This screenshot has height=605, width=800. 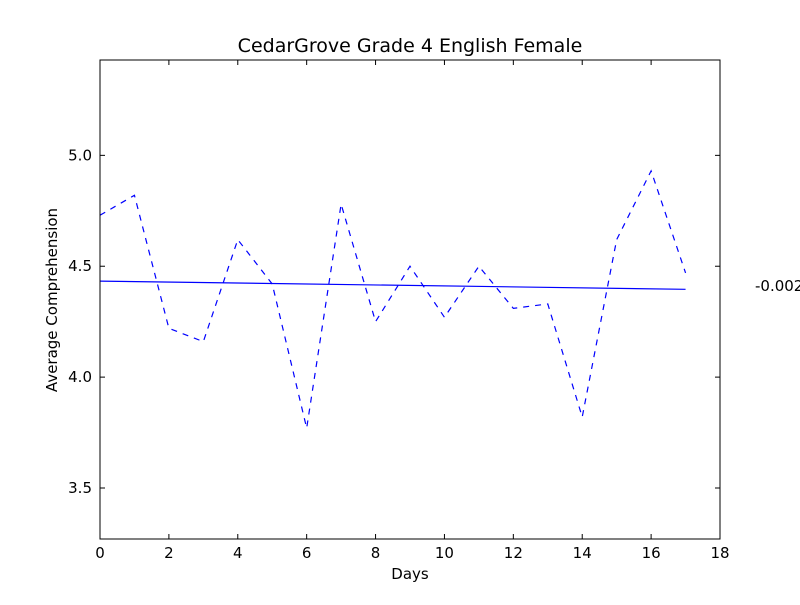 What do you see at coordinates (513, 553) in the screenshot?
I see `x-tick-label: 12` at bounding box center [513, 553].